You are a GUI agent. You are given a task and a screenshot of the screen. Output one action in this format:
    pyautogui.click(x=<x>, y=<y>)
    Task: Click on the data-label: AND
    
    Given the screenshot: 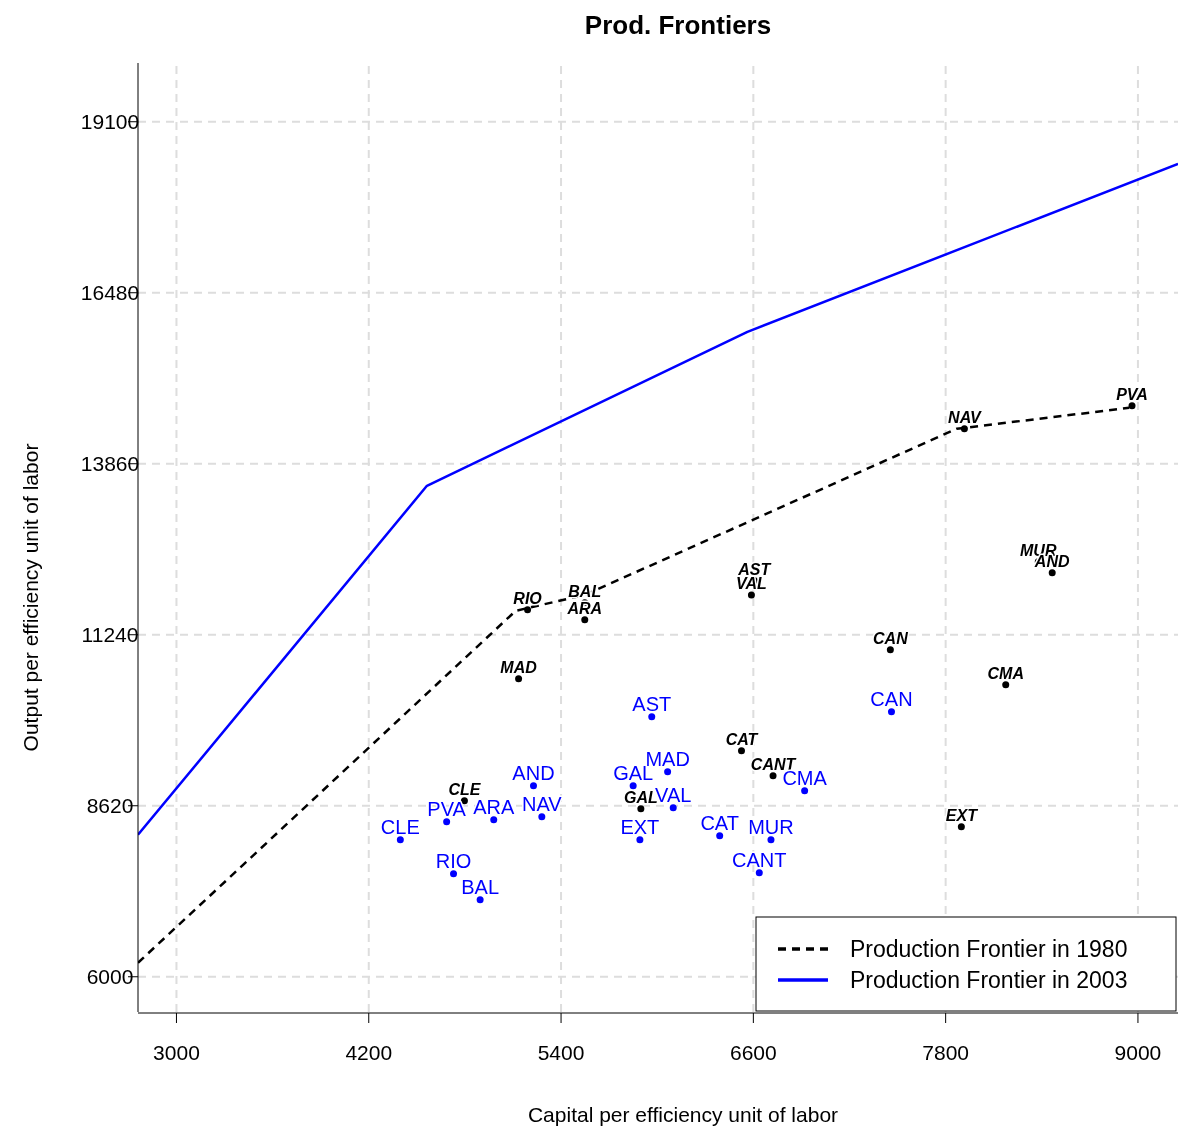 What is the action you would take?
    pyautogui.click(x=533, y=772)
    